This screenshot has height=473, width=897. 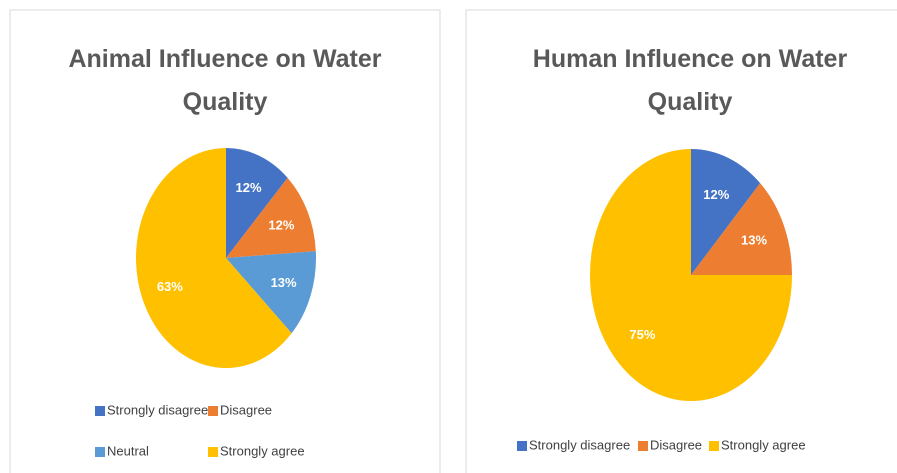 I want to click on title-line: Human Influence on Water, so click(x=690, y=59).